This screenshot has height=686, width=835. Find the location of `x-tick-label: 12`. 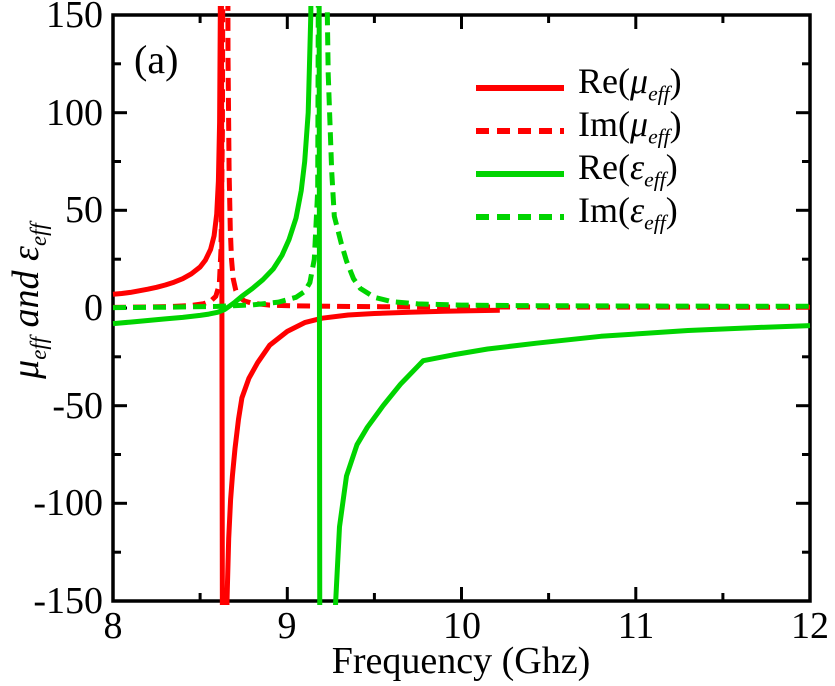

x-tick-label: 12 is located at coordinates (810, 626).